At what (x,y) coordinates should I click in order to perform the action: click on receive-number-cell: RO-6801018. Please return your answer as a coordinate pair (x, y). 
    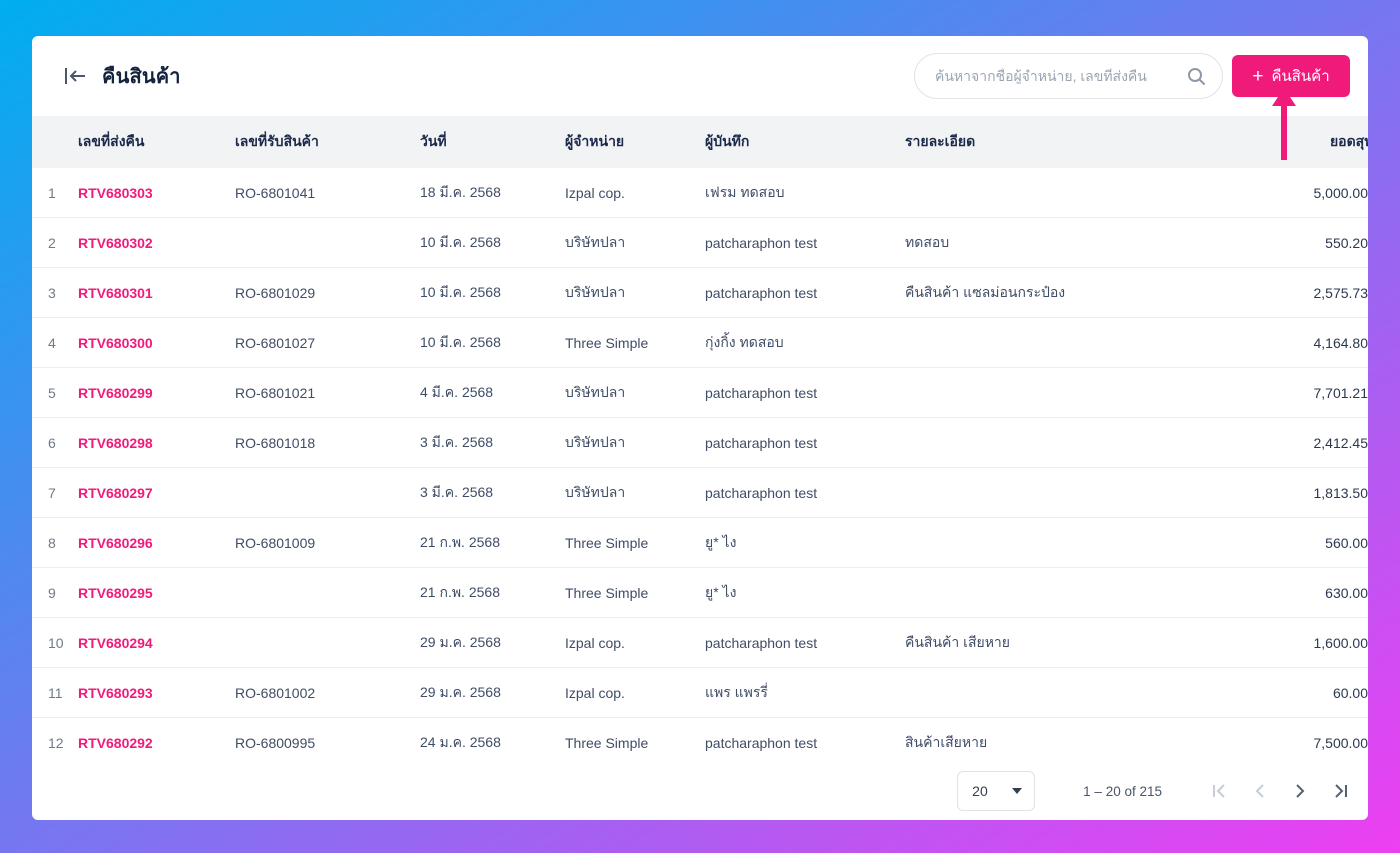
    Looking at the image, I should click on (275, 442).